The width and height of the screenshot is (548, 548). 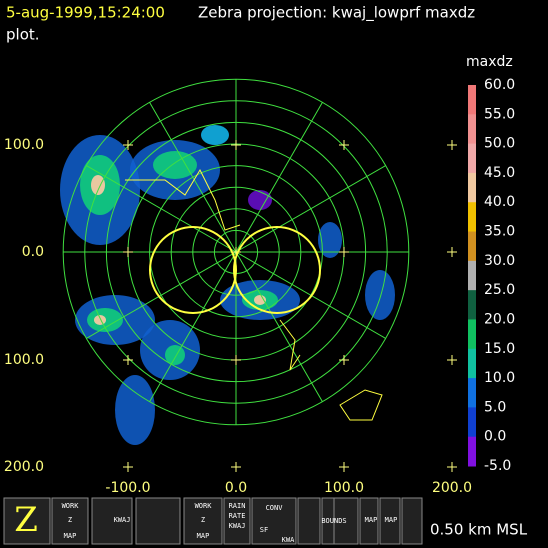 I want to click on colorbar-label: 5.0, so click(x=495, y=407).